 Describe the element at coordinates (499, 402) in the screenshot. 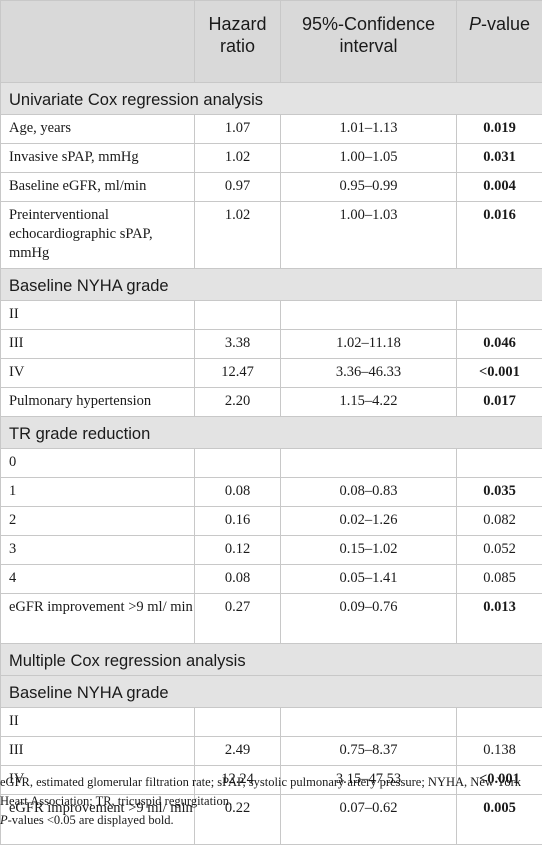

I see `p-value-cell: 0.017` at that location.